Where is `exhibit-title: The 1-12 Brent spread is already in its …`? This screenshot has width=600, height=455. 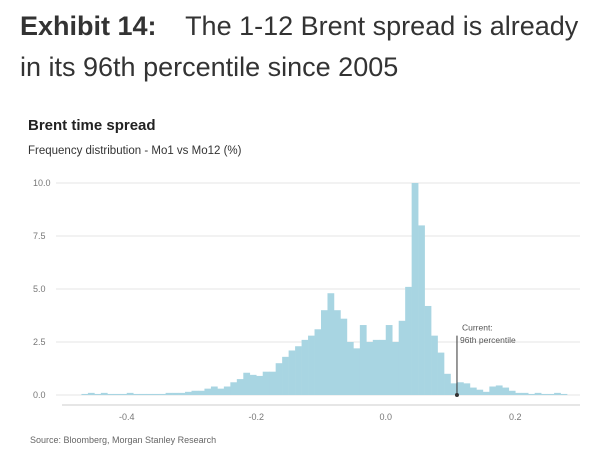
exhibit-title: The 1-12 Brent spread is already in its … is located at coordinates (299, 46).